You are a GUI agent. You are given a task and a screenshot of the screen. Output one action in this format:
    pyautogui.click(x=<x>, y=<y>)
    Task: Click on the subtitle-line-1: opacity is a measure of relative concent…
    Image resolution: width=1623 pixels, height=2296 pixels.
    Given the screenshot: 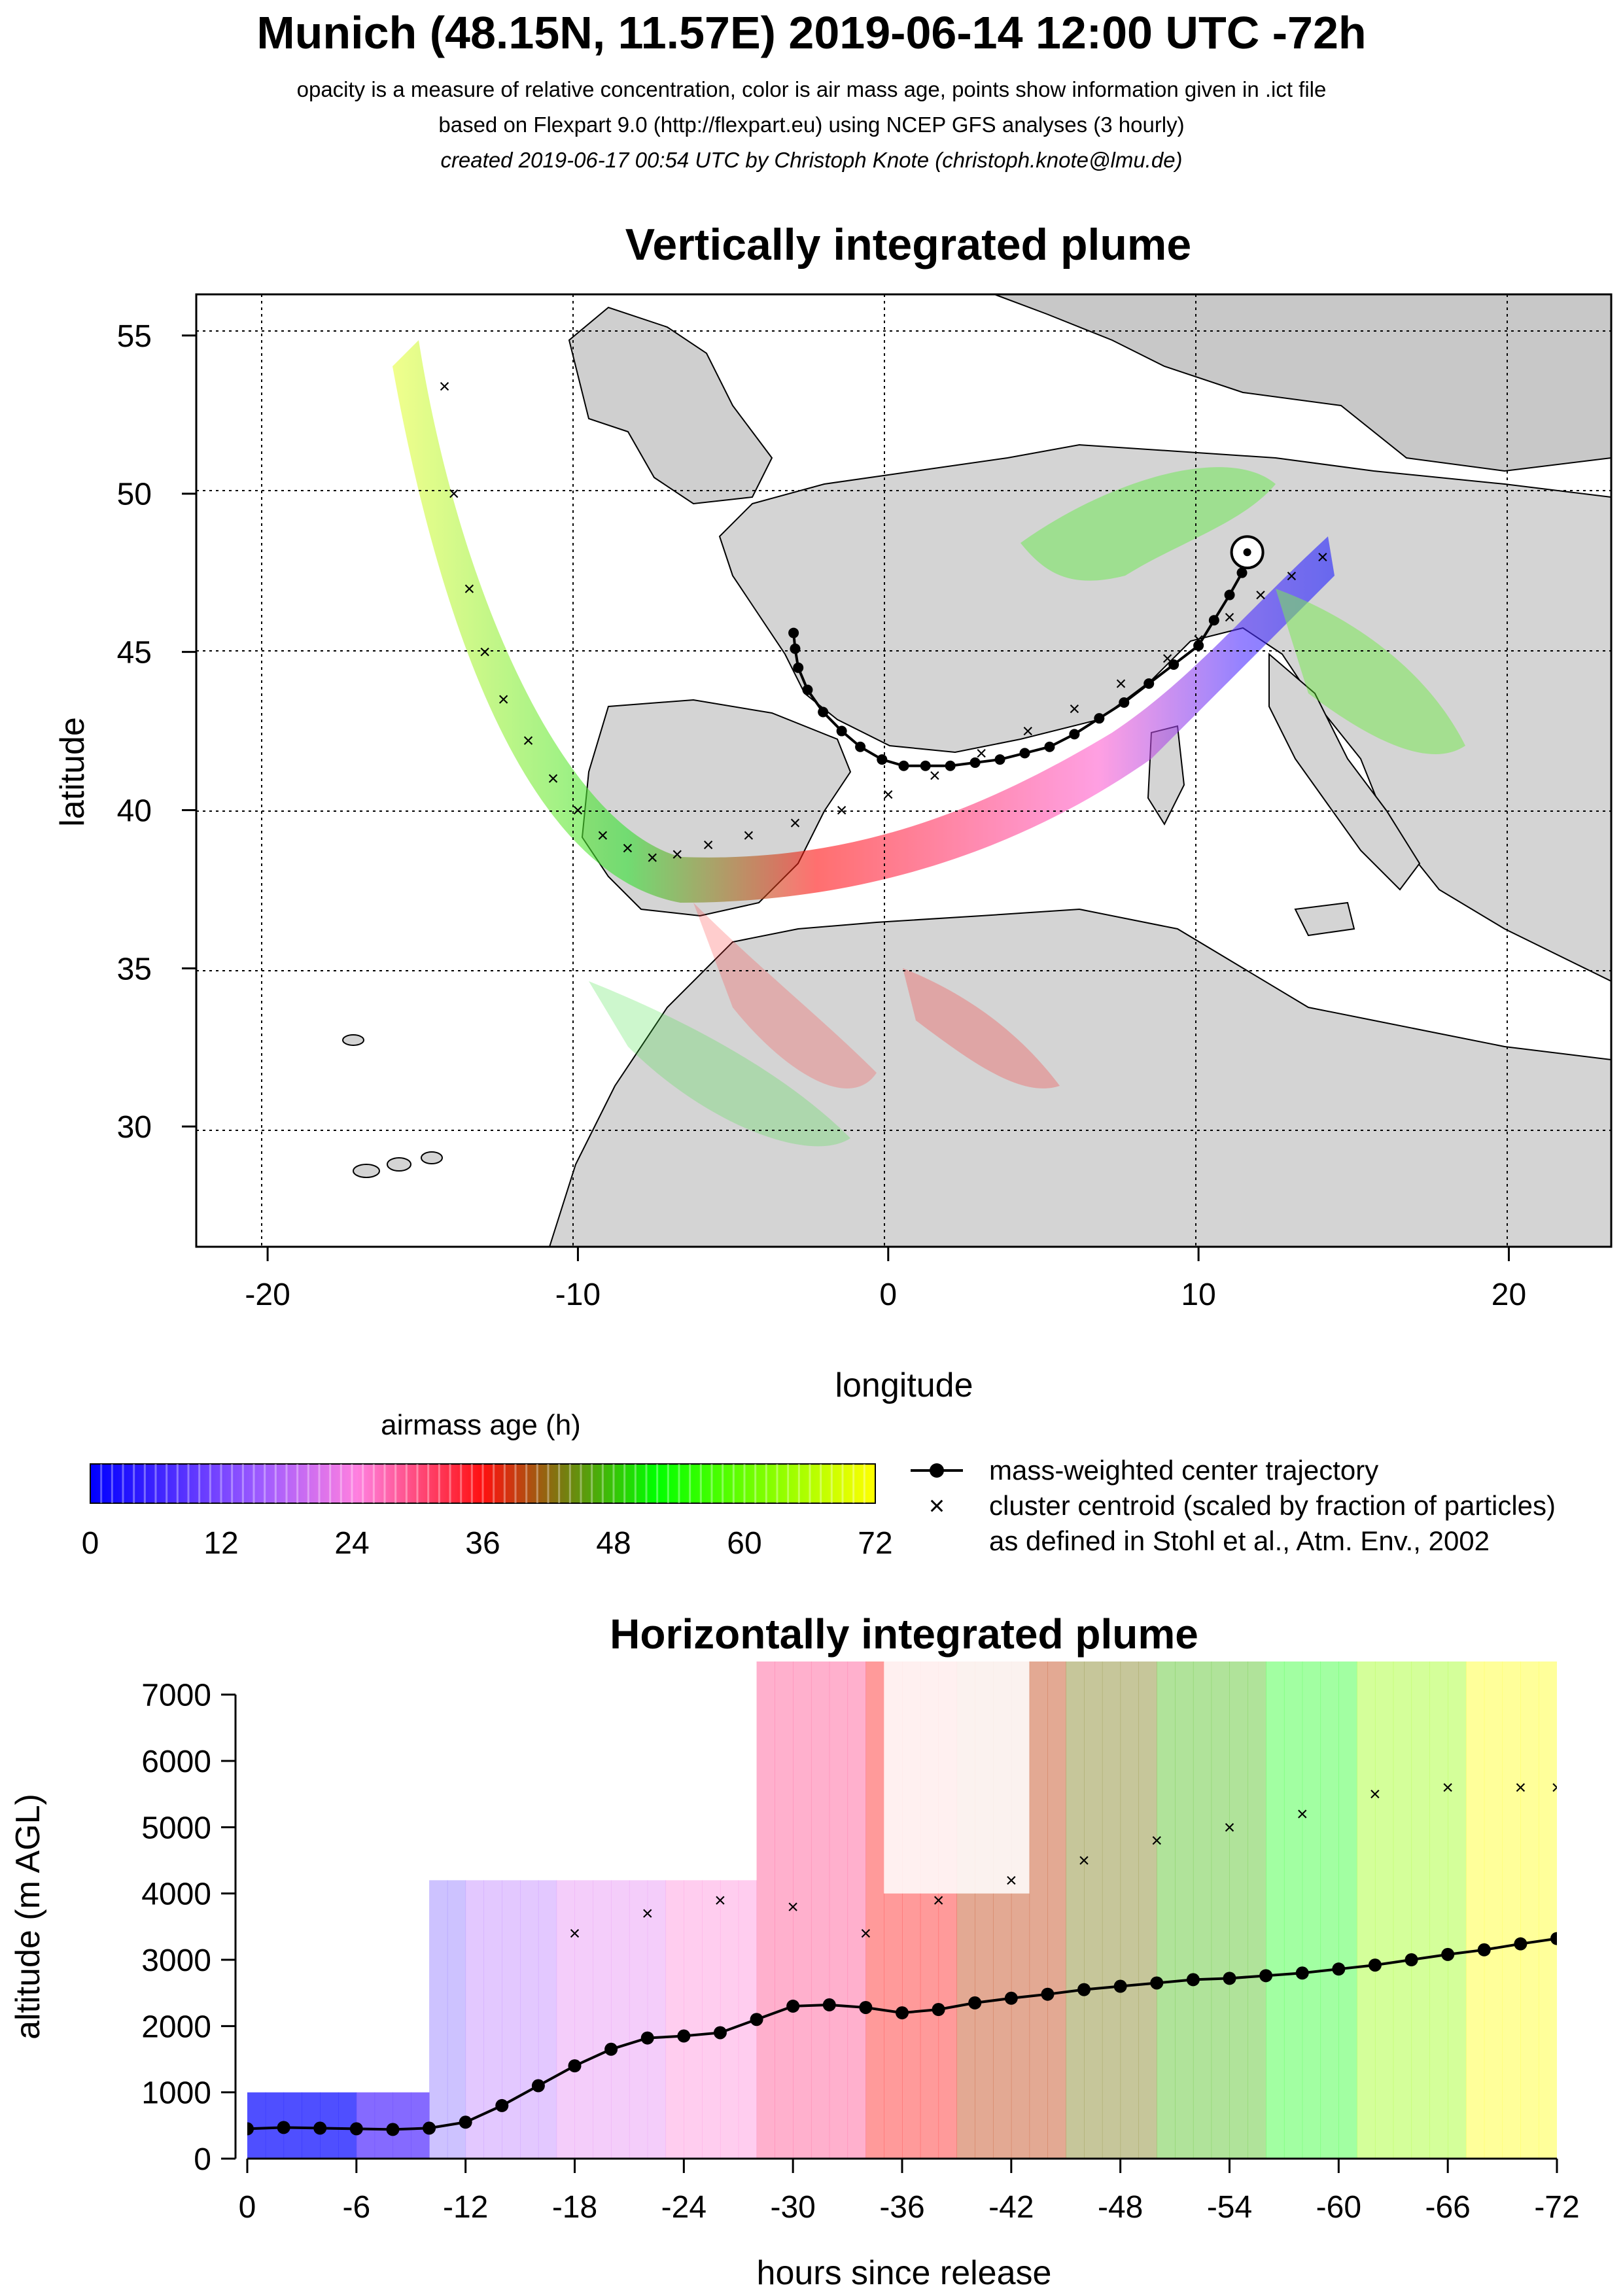 What is the action you would take?
    pyautogui.click(x=812, y=89)
    